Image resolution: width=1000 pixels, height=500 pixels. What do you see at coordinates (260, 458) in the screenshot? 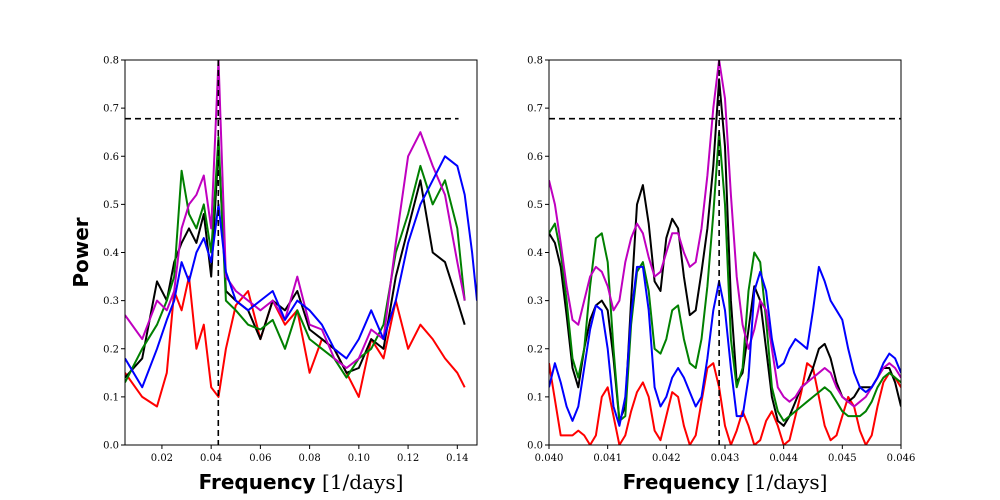
I see `x-tick-label: 0.06` at bounding box center [260, 458].